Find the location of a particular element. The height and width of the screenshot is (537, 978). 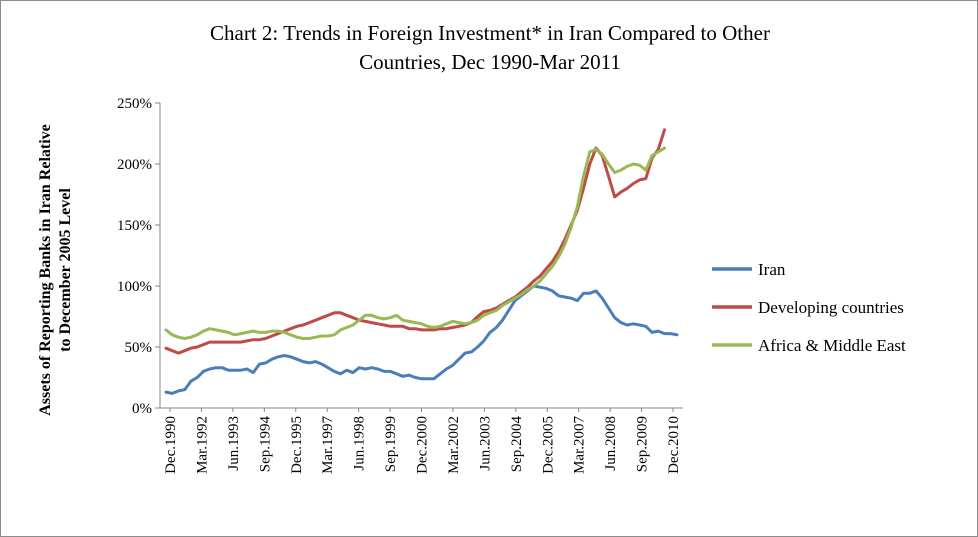

series-line-iran is located at coordinates (421, 339).